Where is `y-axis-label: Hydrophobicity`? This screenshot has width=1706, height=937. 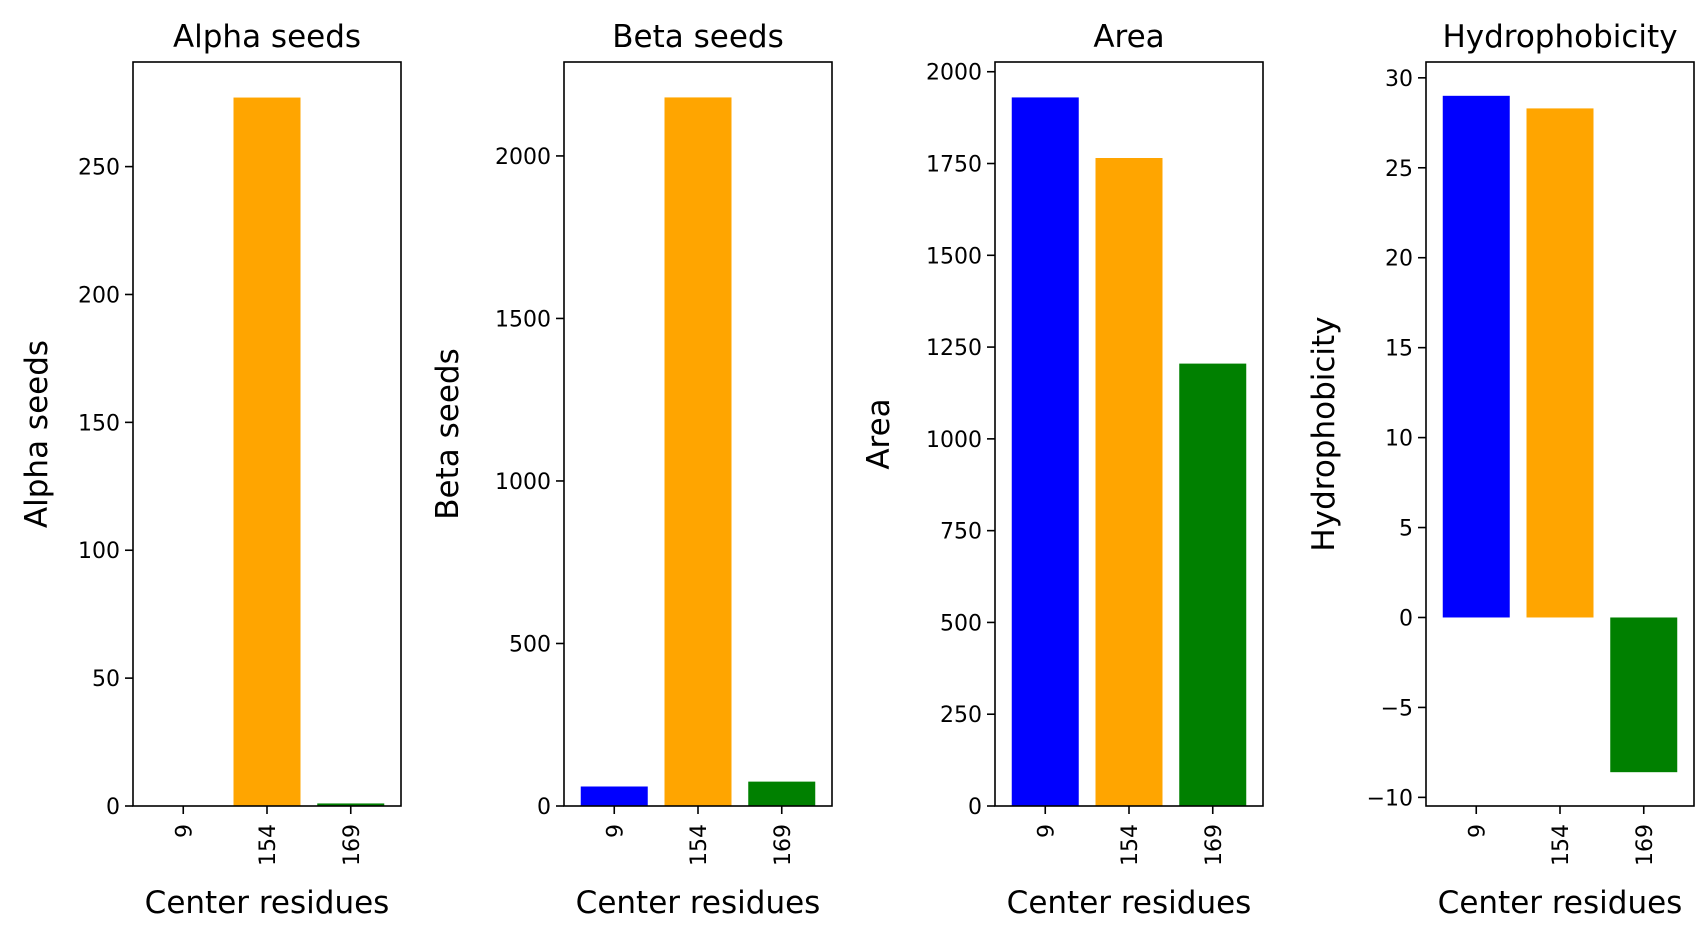 y-axis-label: Hydrophobicity is located at coordinates (1324, 433).